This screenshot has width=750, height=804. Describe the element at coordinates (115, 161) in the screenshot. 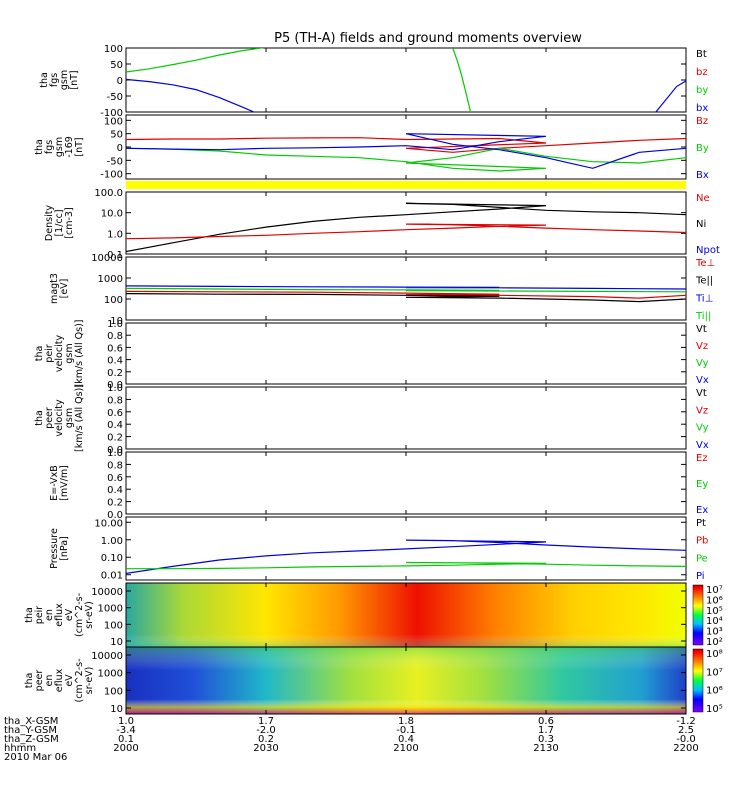

I see `y-tick-label: -50` at that location.